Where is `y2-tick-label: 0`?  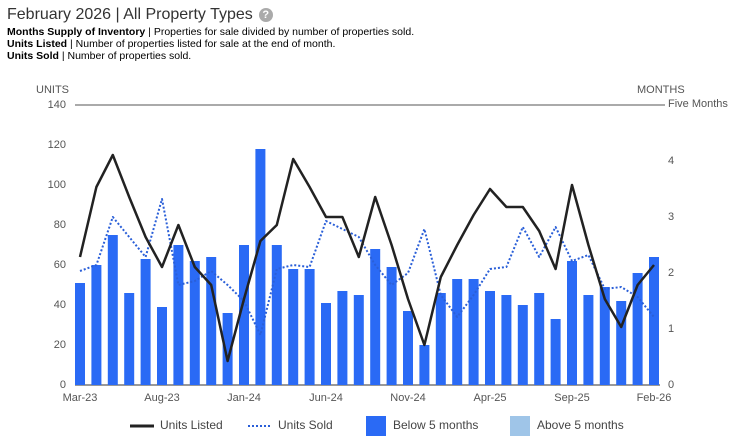
y2-tick-label: 0 is located at coordinates (671, 385).